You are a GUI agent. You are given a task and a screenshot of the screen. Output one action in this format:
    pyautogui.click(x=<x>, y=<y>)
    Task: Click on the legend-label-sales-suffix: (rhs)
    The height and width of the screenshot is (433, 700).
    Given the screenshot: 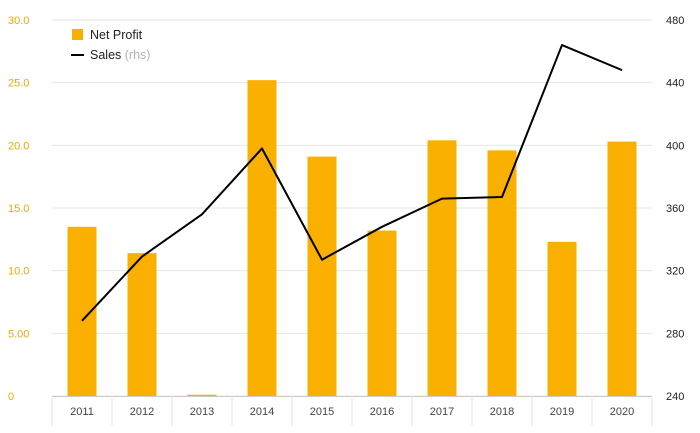 What is the action you would take?
    pyautogui.click(x=138, y=55)
    